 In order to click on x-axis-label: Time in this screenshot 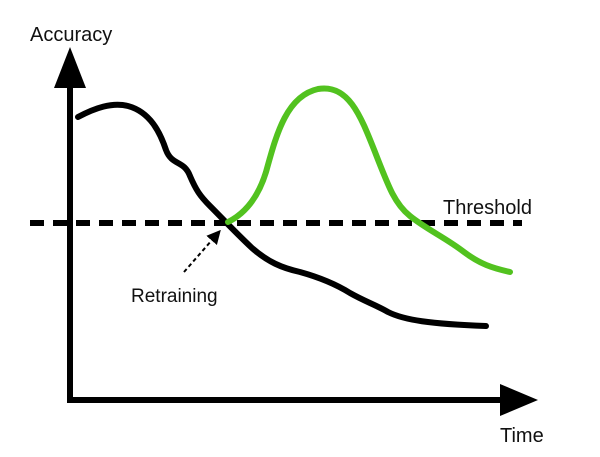, I will do `click(522, 436)`.